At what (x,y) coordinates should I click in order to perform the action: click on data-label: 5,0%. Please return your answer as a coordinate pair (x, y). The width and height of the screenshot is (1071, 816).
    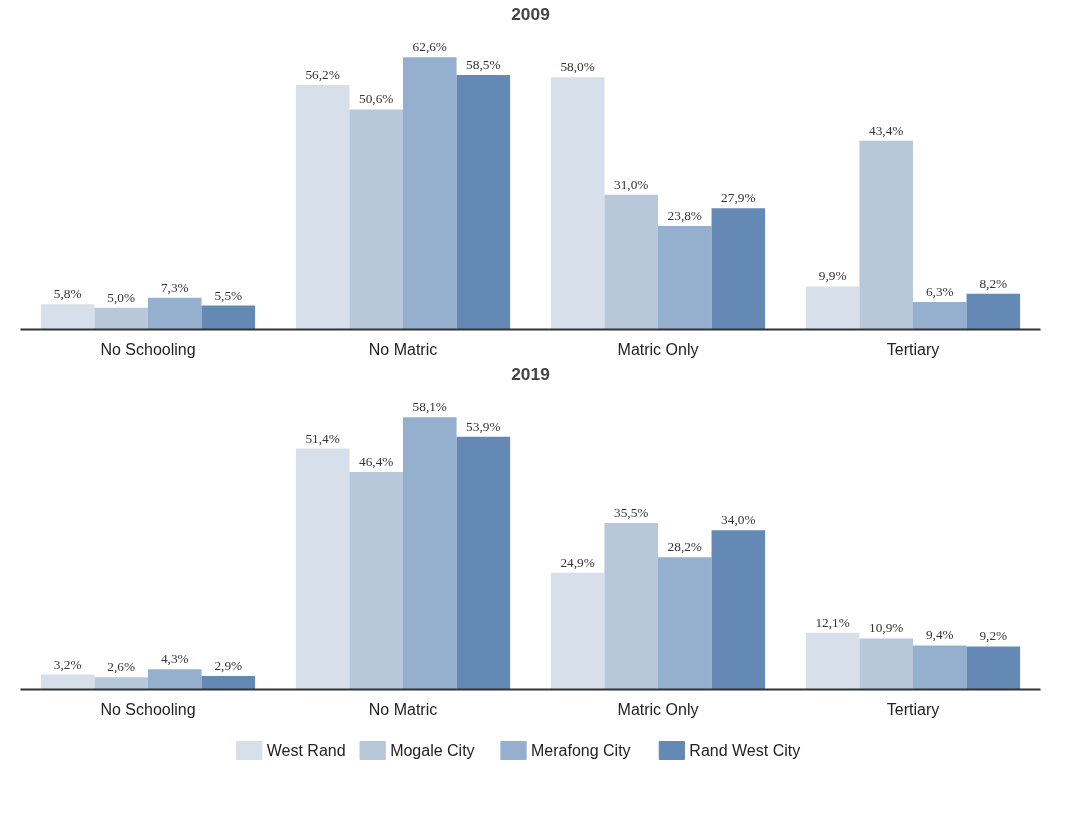
    Looking at the image, I should click on (121, 297).